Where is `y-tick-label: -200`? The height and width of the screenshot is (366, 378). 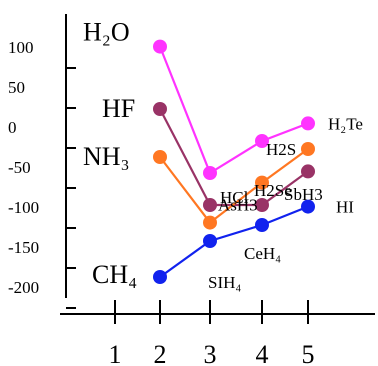 y-tick-label: -200 is located at coordinates (23, 287).